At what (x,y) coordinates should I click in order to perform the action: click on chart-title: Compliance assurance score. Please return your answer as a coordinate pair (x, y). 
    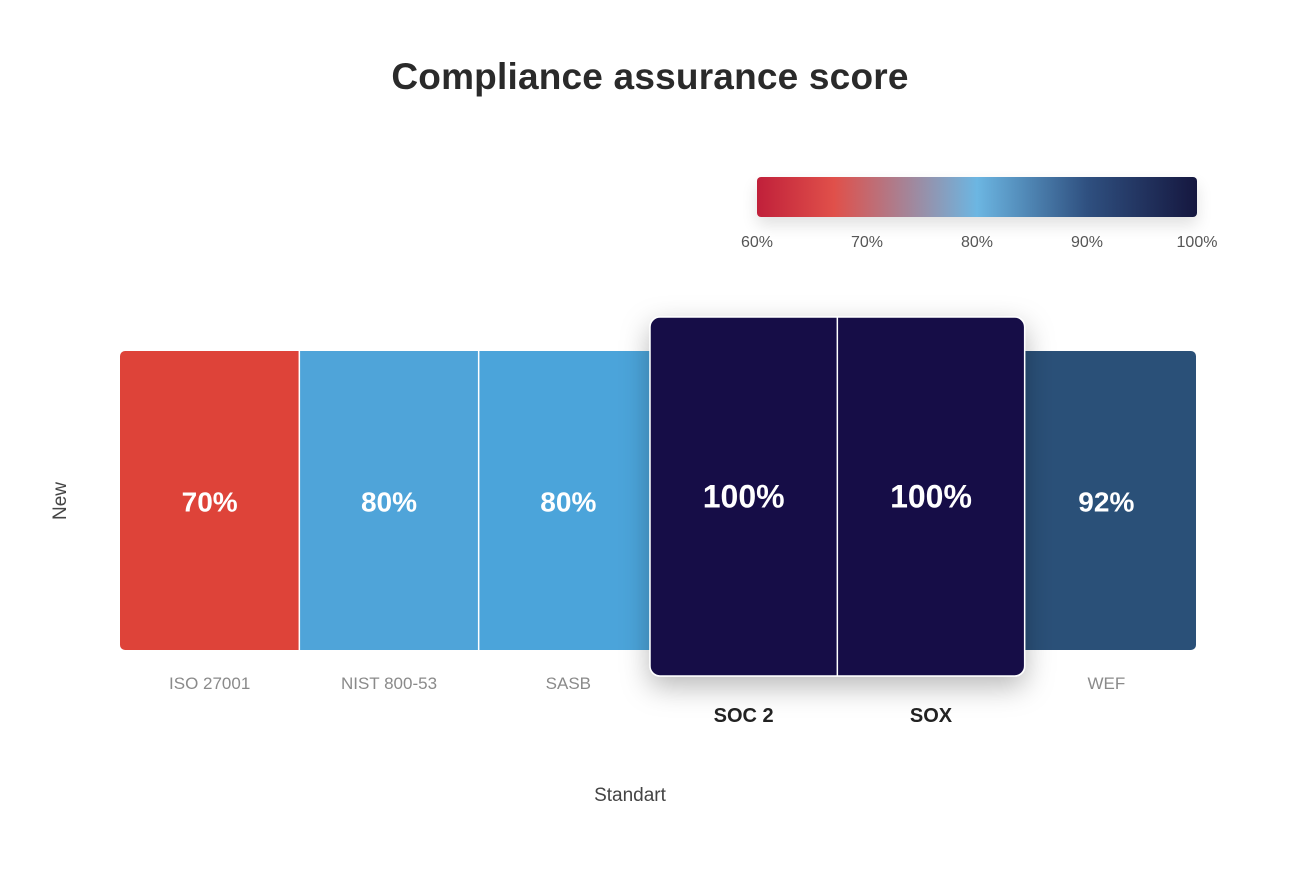
    Looking at the image, I should click on (650, 76).